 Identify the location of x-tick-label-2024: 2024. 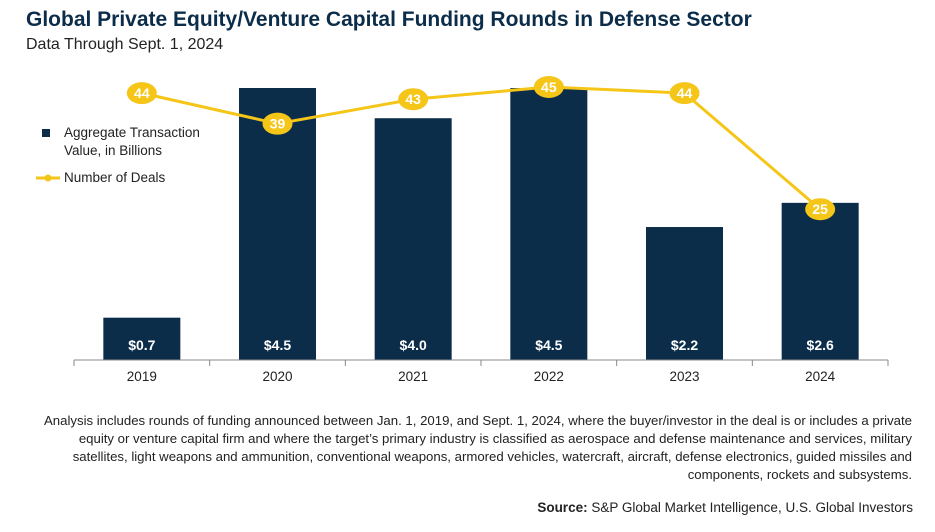
(820, 376).